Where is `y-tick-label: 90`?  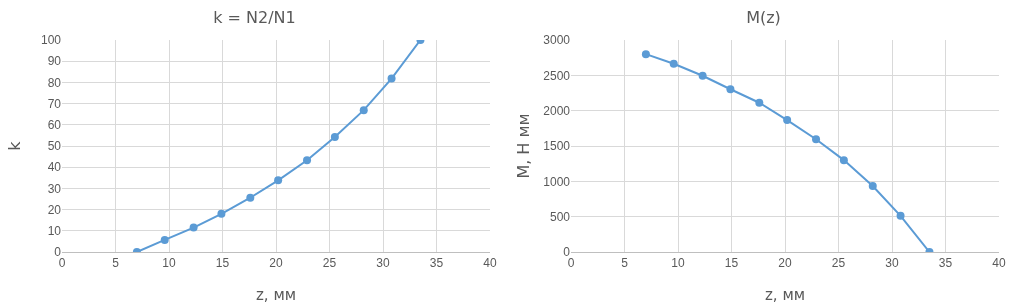
y-tick-label: 90 is located at coordinates (54, 61).